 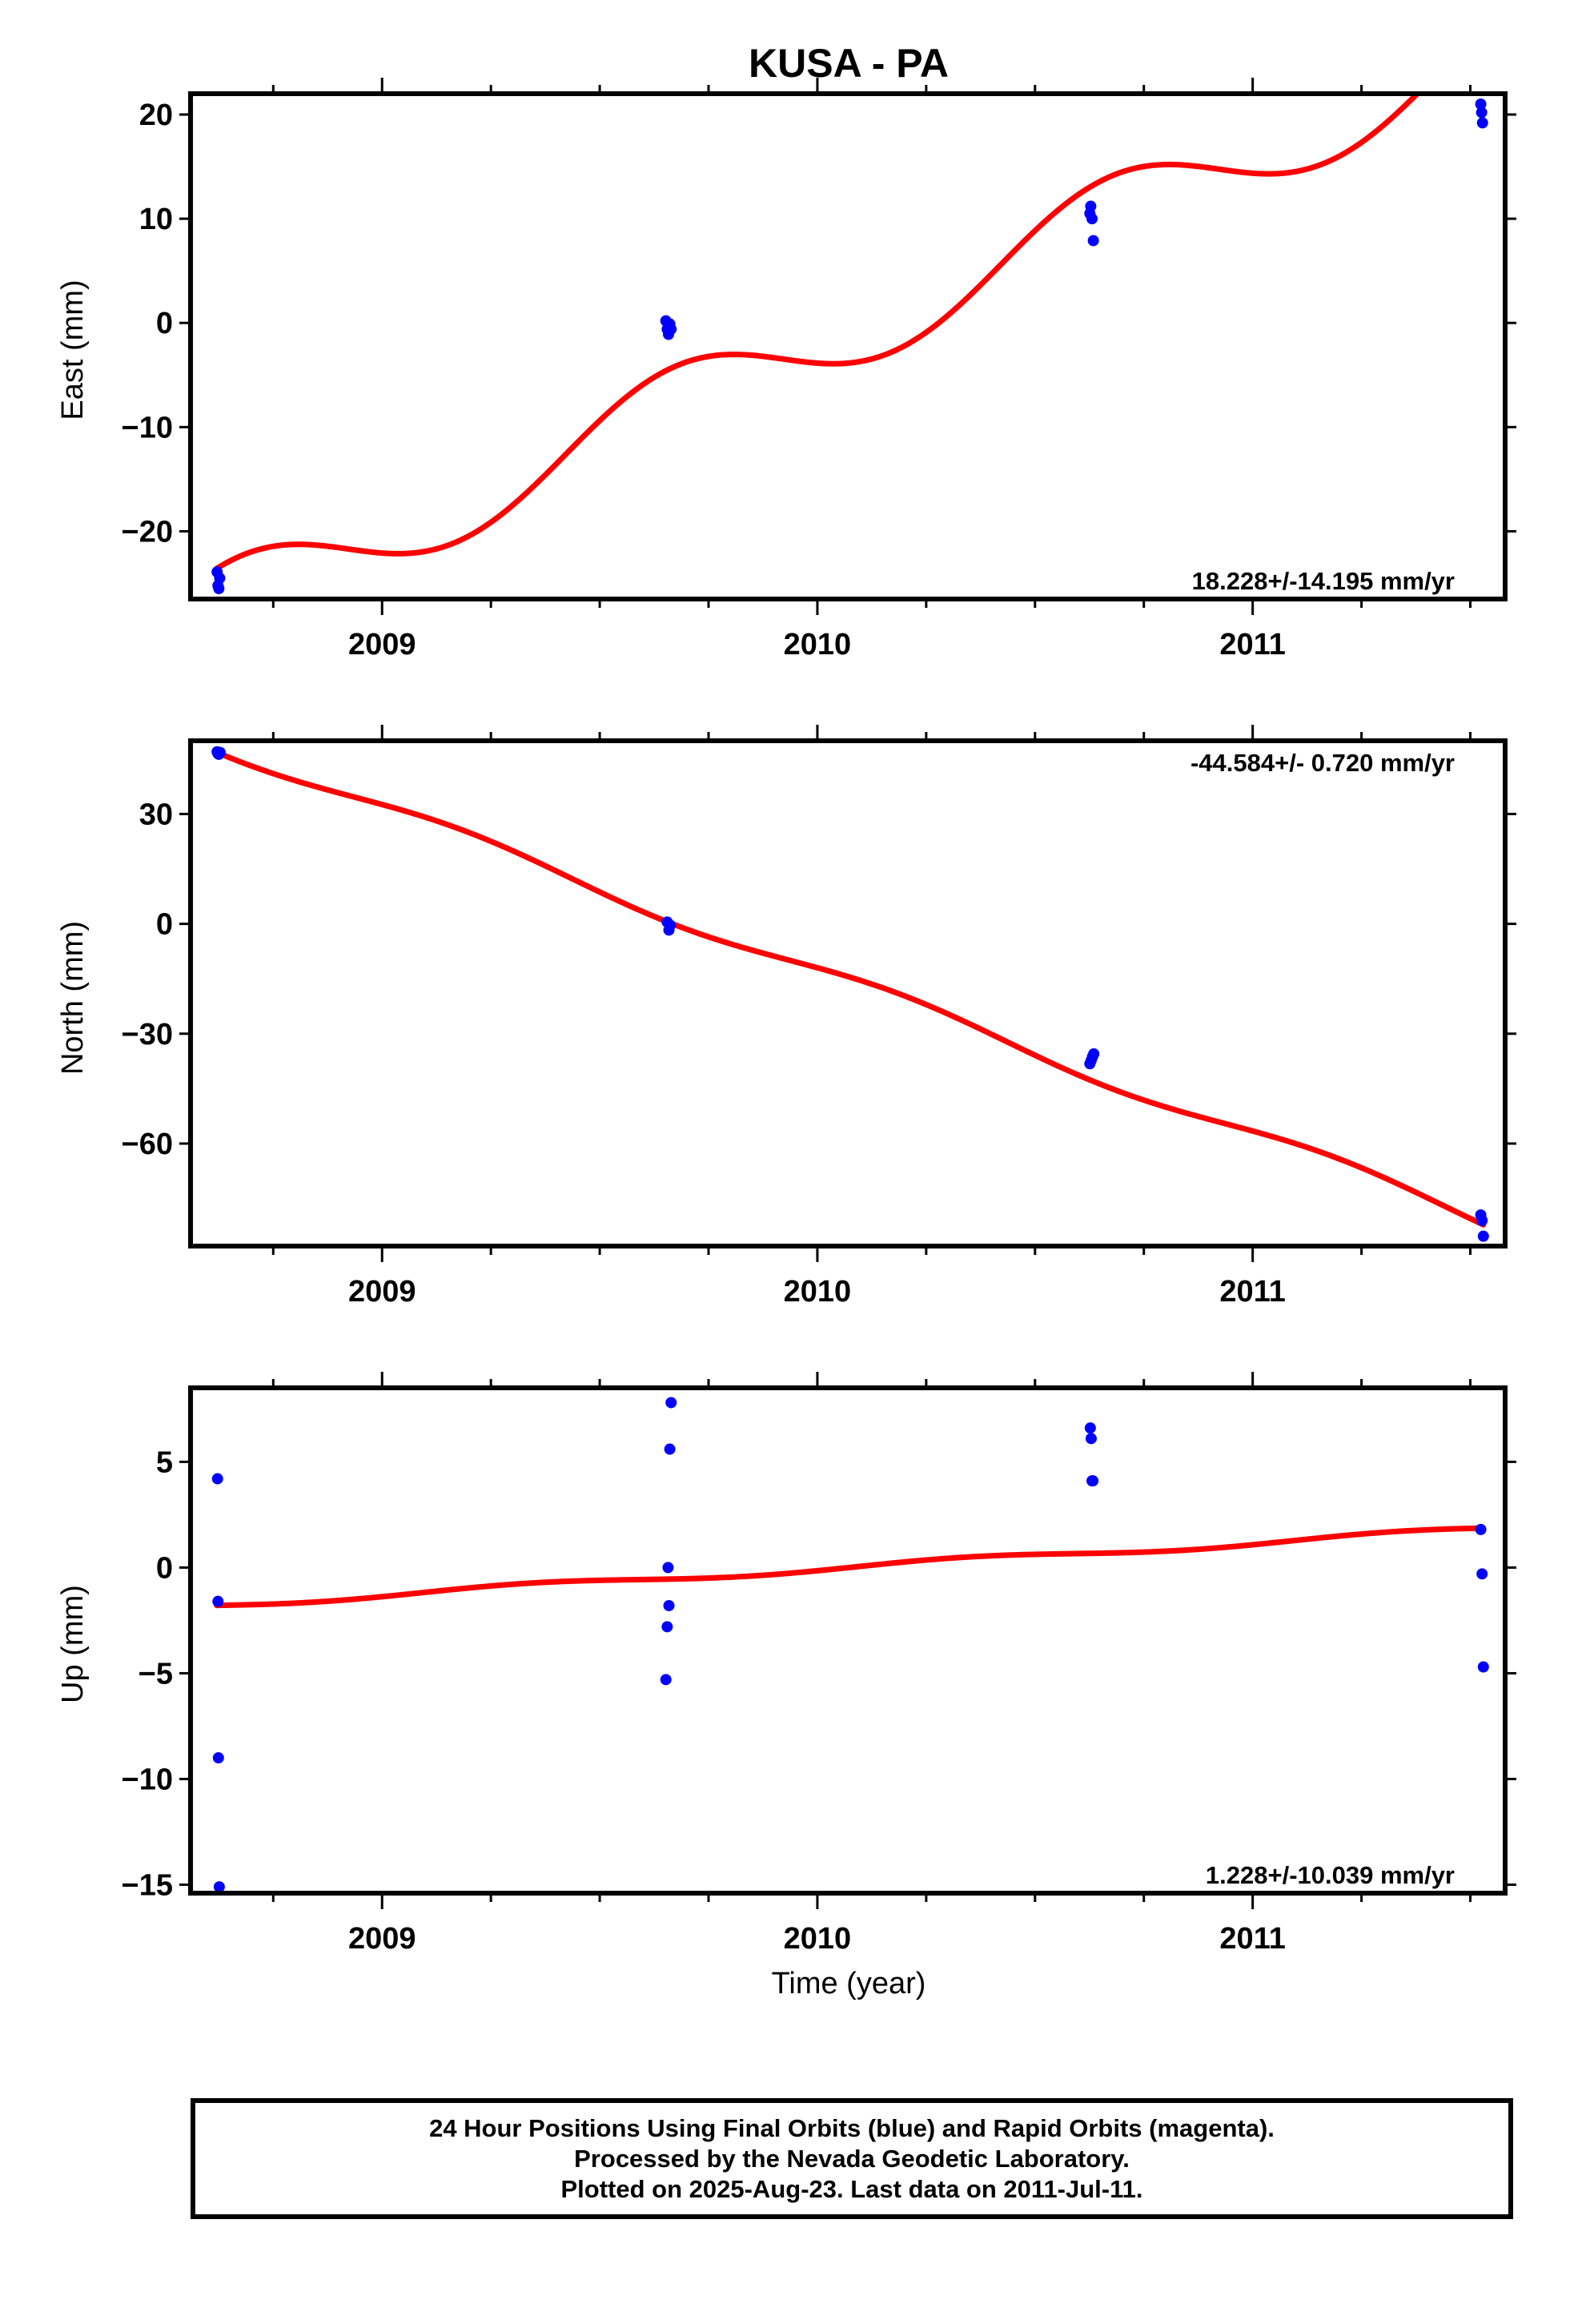 I want to click on up-y-axis-label: Up (mm), so click(x=73, y=1644).